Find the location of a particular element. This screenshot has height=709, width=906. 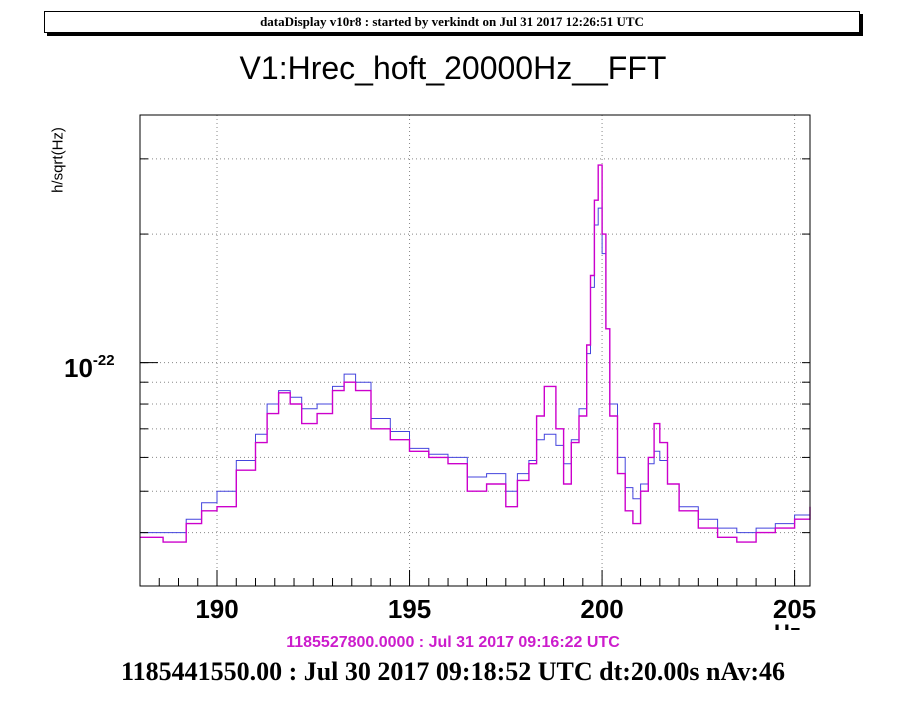

y-tick-exponent: -22 is located at coordinates (104, 360).